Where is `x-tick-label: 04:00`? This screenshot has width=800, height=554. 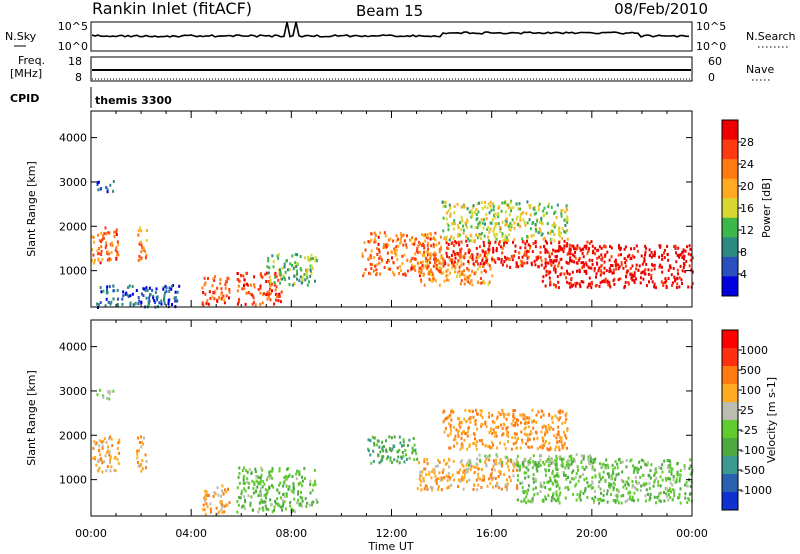
x-tick-label: 04:00 is located at coordinates (191, 533).